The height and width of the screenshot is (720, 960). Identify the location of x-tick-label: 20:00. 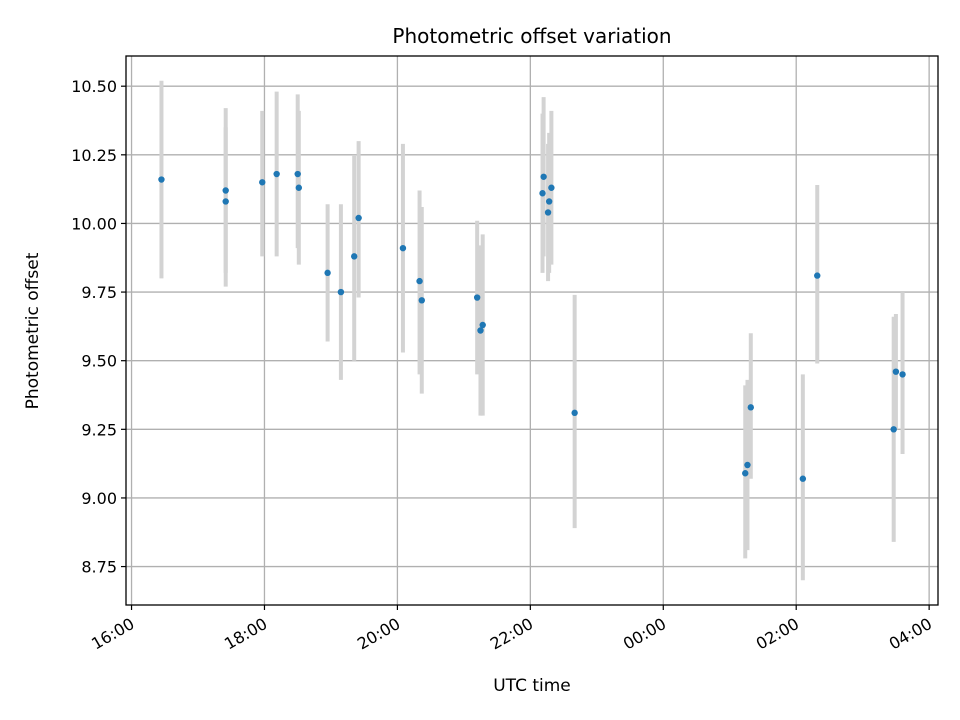
(378, 634).